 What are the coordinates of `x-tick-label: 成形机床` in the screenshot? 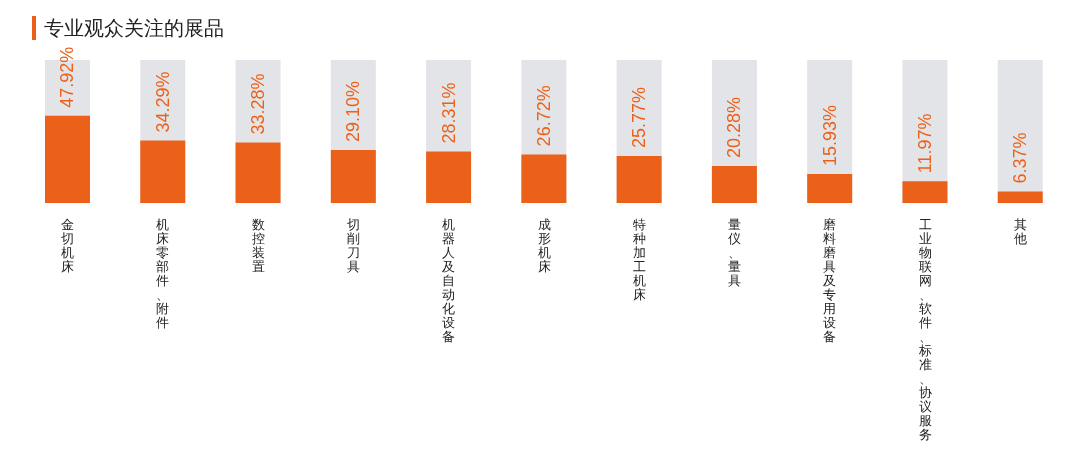 It's located at (544, 245).